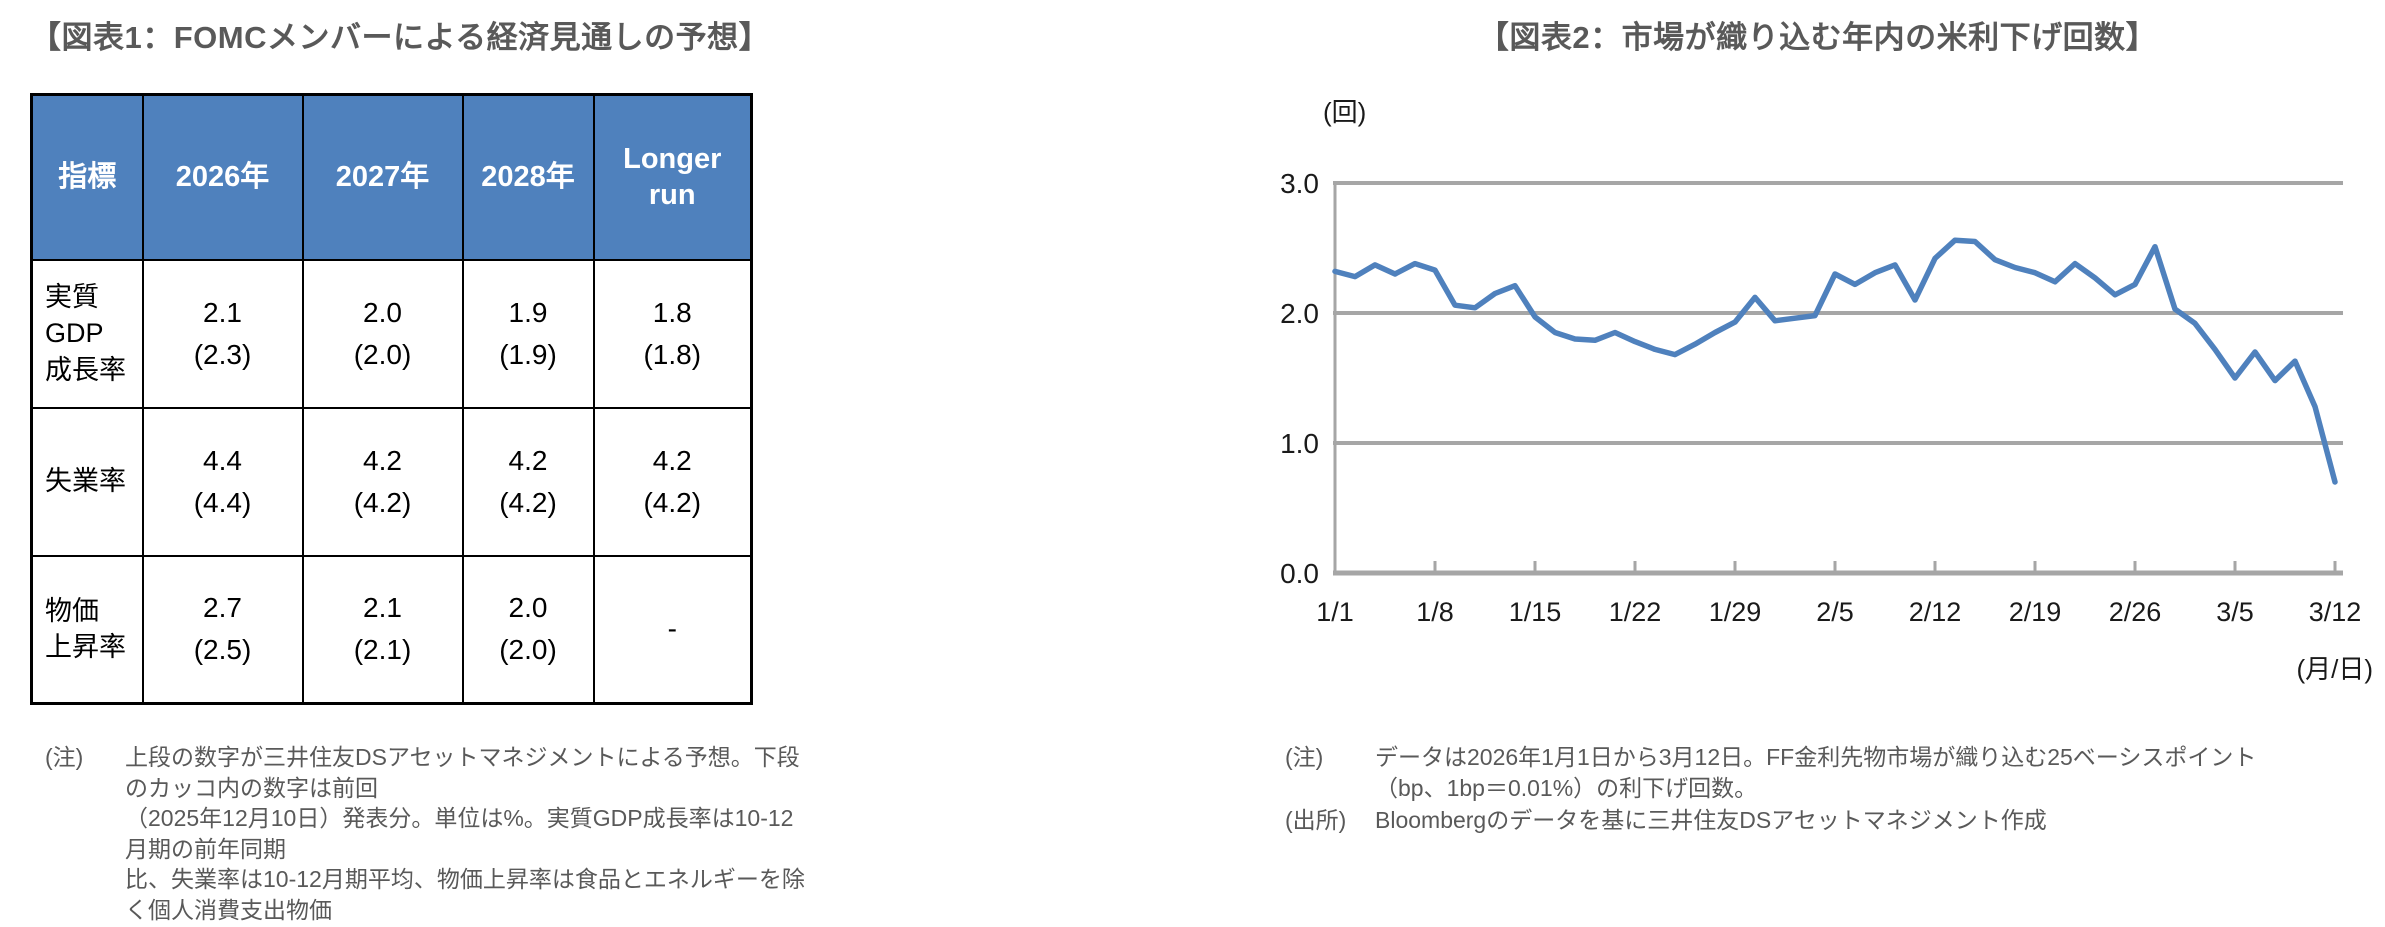  What do you see at coordinates (400, 37) in the screenshot?
I see `figure1-title: 【図表1：FOMCメンバーによる経済見通しの予想】` at bounding box center [400, 37].